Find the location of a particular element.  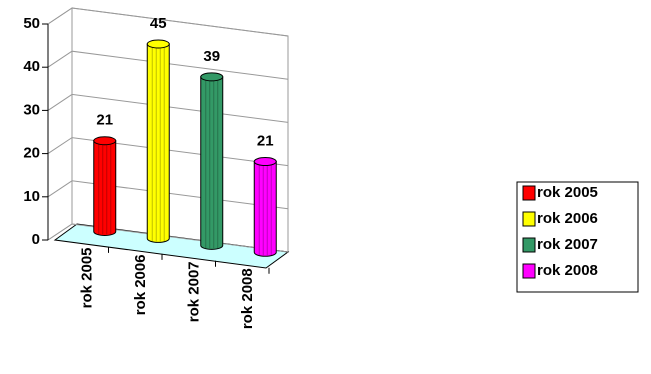

x-tick-label: rok 2007 is located at coordinates (194, 291).